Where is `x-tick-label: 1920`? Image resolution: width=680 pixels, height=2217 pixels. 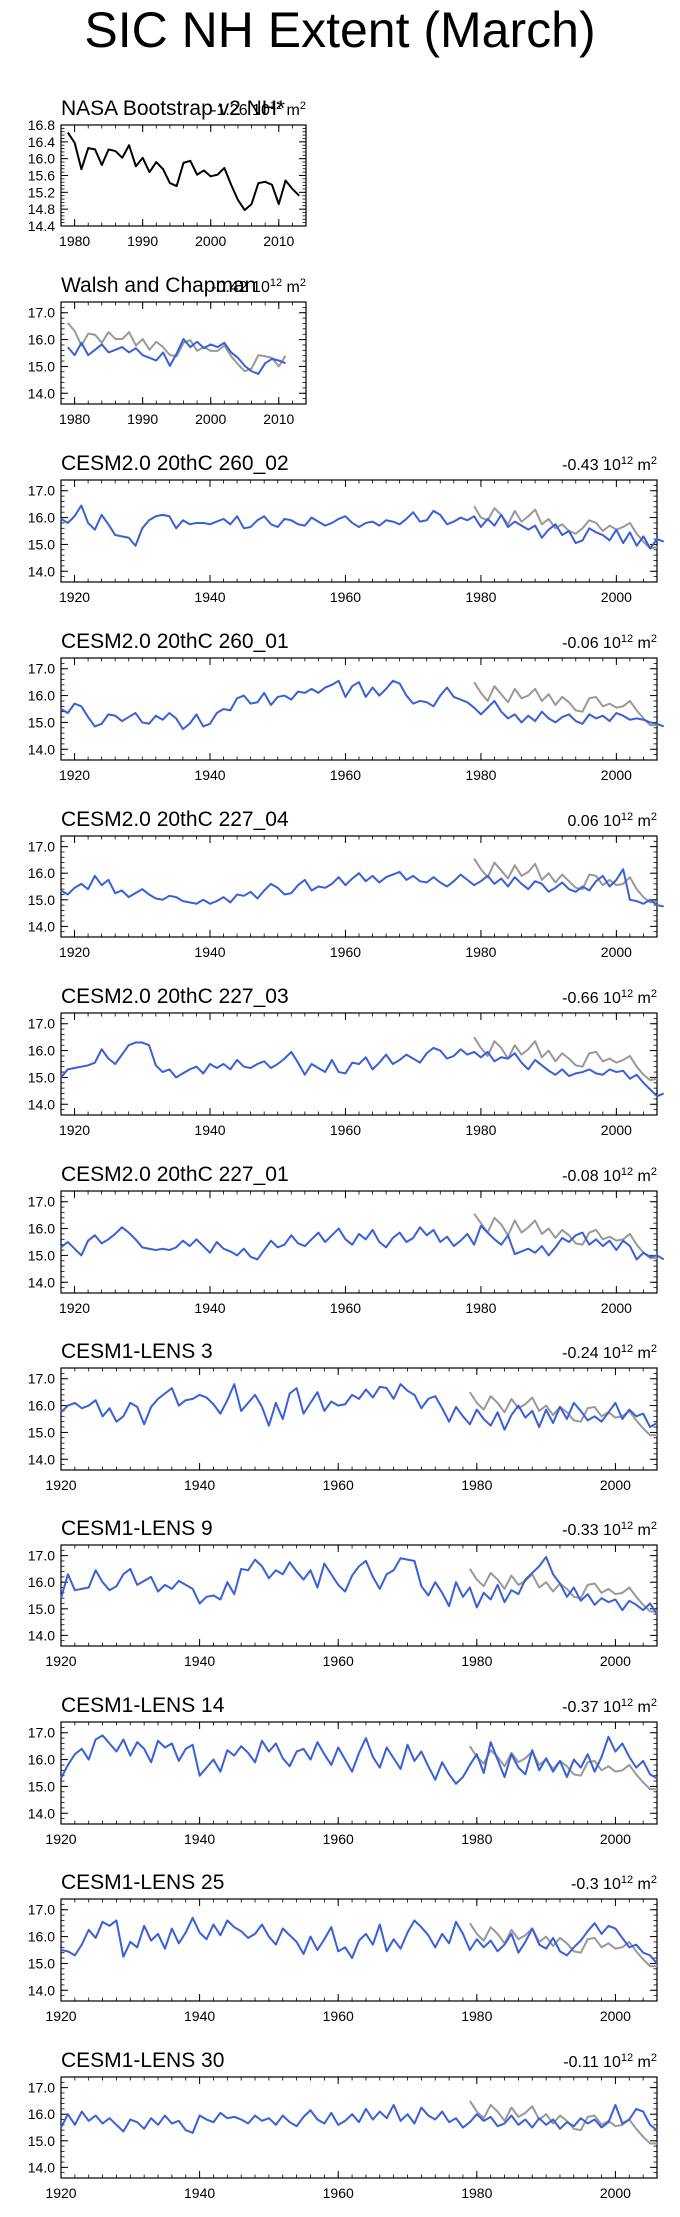 x-tick-label: 1920 is located at coordinates (74, 775).